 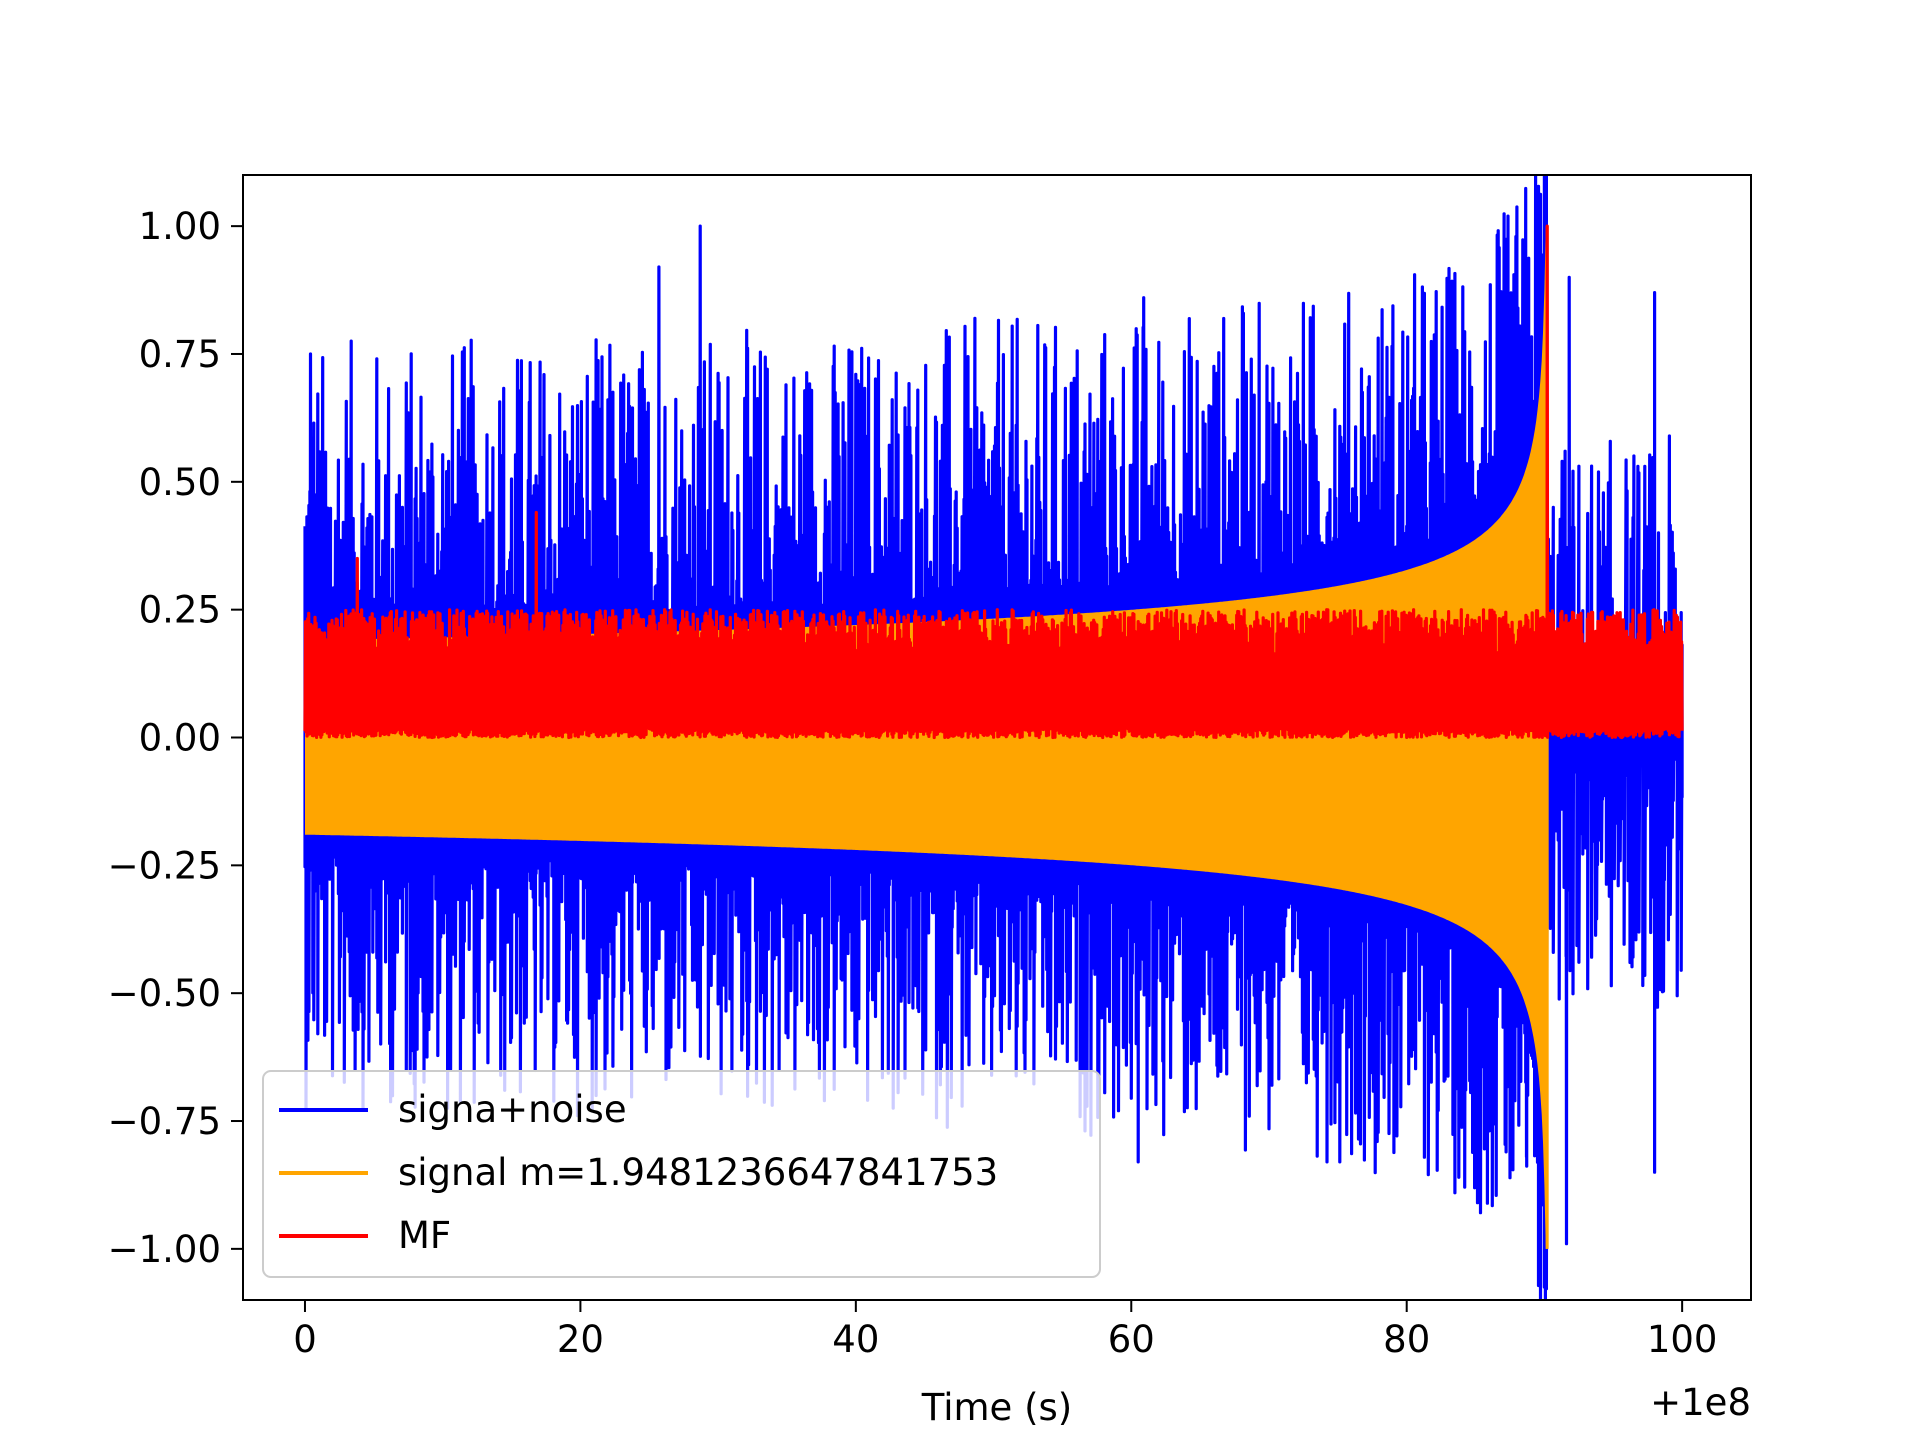 I want to click on x-offset-label: +1e8, so click(x=1700, y=1402).